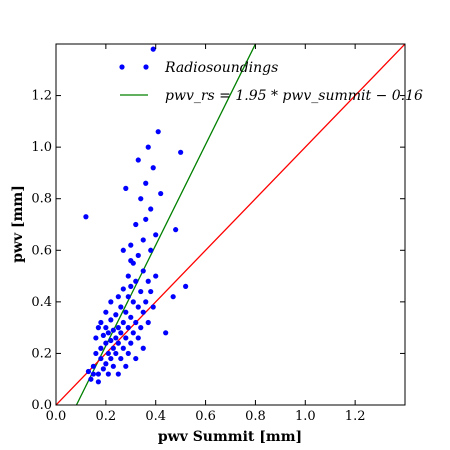  What do you see at coordinates (18, 224) in the screenshot?
I see `y-axis-label: pwv [mm]` at bounding box center [18, 224].